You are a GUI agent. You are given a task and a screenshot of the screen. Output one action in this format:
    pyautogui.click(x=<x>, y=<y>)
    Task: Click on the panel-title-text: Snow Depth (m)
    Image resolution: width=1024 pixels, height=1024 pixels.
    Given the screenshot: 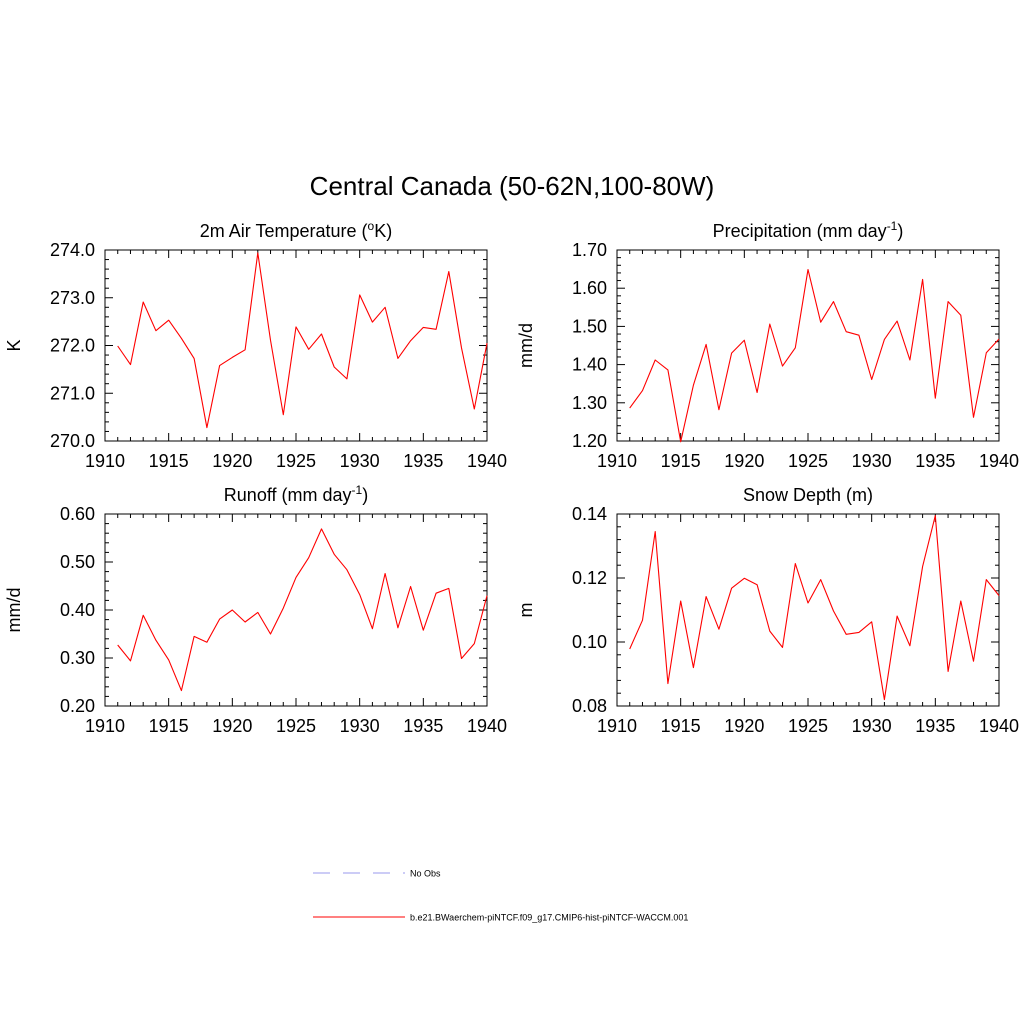 What is the action you would take?
    pyautogui.click(x=808, y=495)
    